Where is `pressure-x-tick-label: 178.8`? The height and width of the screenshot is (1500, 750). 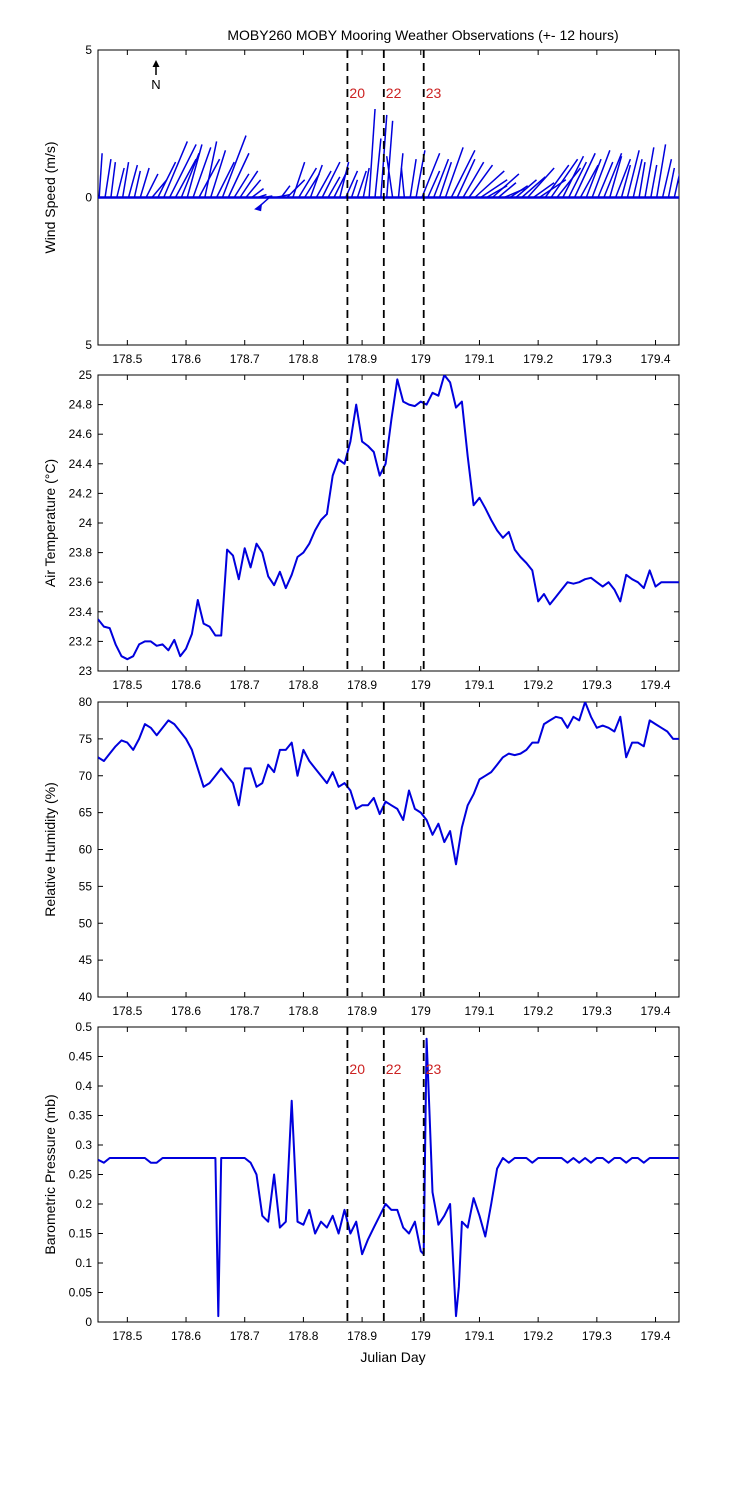
pressure-x-tick-label: 178.8 is located at coordinates (303, 1336).